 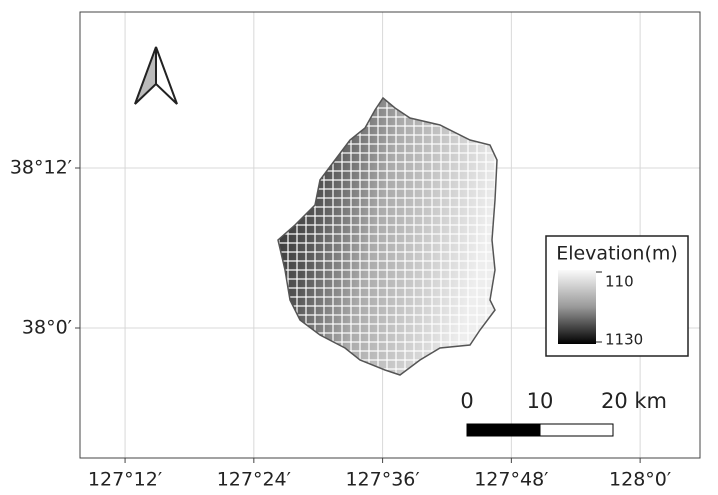 I want to click on scale-label: 10, so click(x=540, y=401).